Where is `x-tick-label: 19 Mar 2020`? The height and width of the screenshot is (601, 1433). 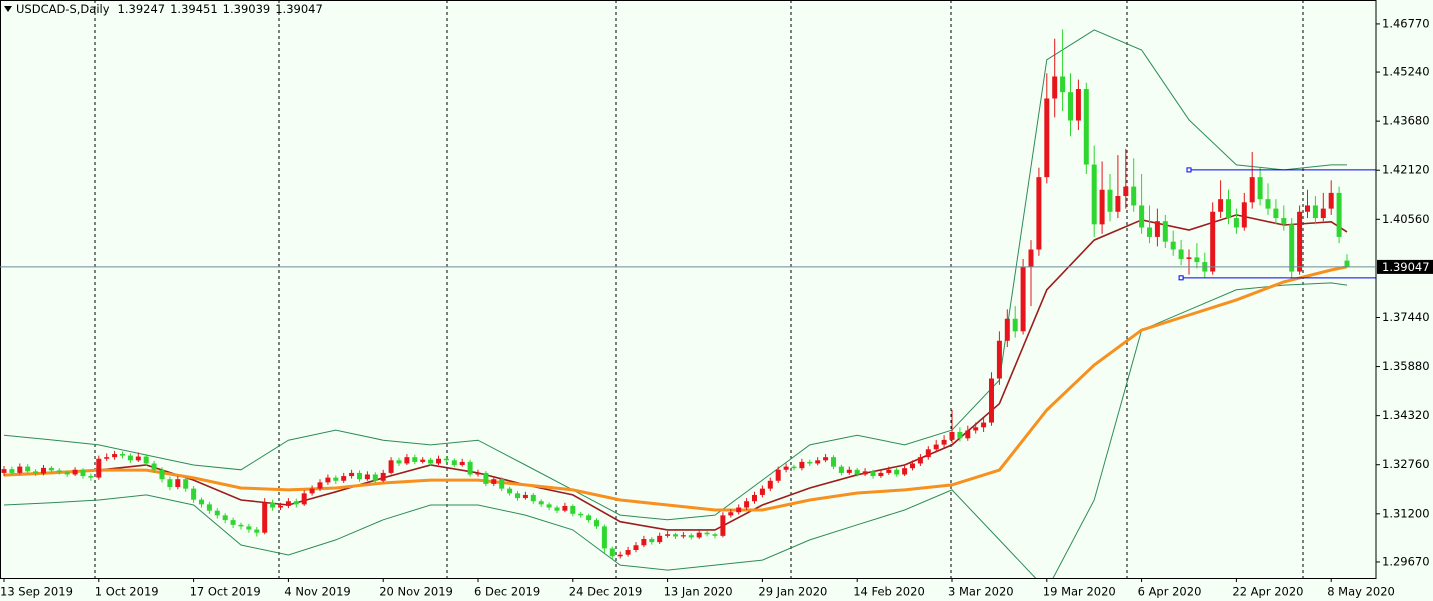 x-tick-label: 19 Mar 2020 is located at coordinates (1079, 592).